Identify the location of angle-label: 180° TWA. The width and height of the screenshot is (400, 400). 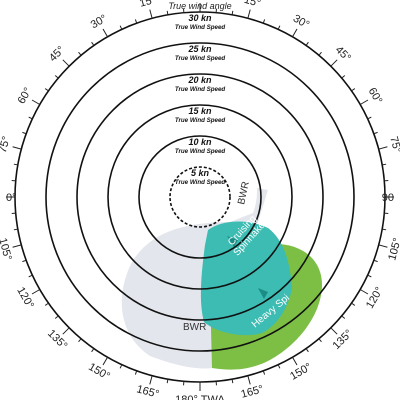
(200, 397).